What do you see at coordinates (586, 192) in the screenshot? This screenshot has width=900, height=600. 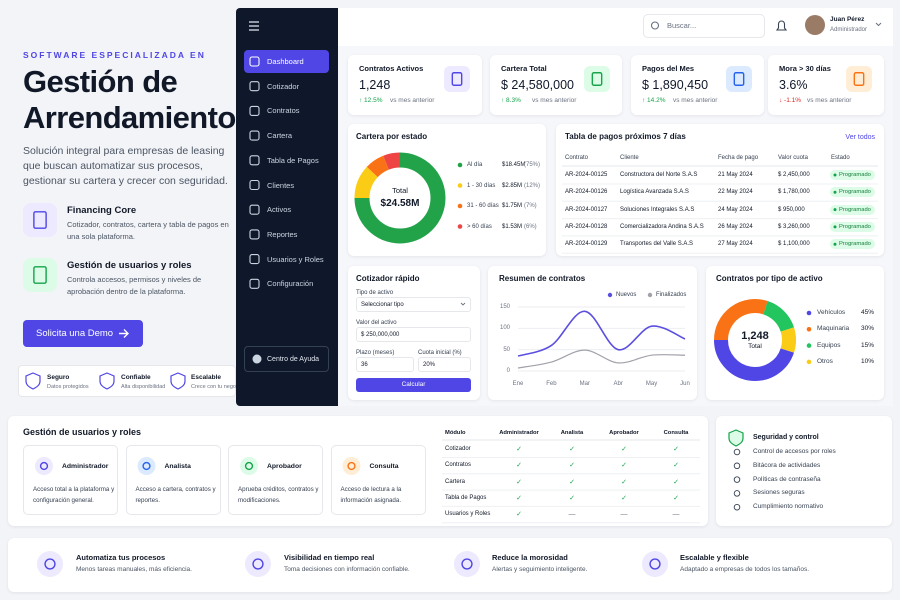 I see `table-cell: AR-2024-00126` at bounding box center [586, 192].